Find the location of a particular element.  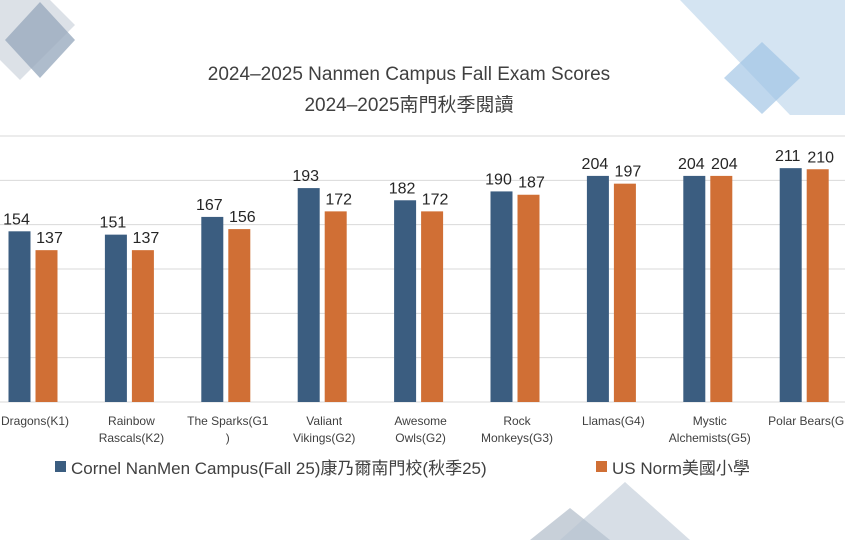

category-label-line: Rascals(K2) is located at coordinates (131, 438).